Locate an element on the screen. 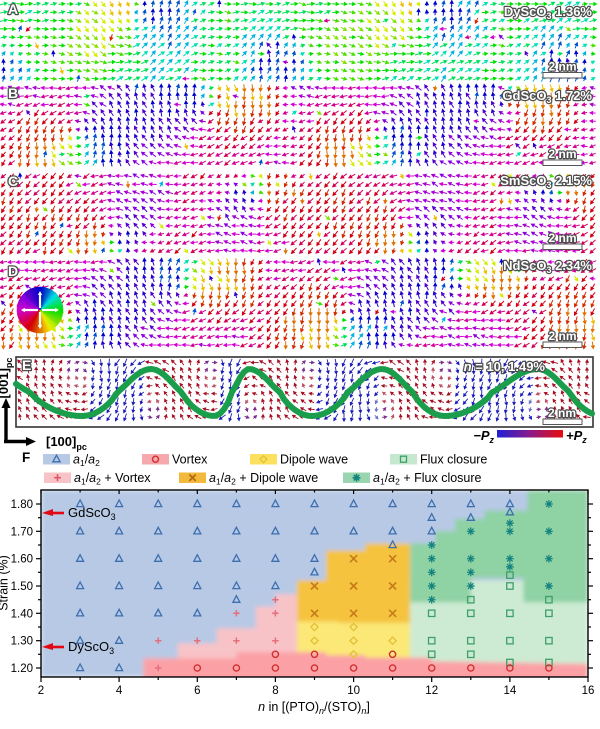 The image size is (600, 729). svg-text: a1/a2 is located at coordinates (86, 461).